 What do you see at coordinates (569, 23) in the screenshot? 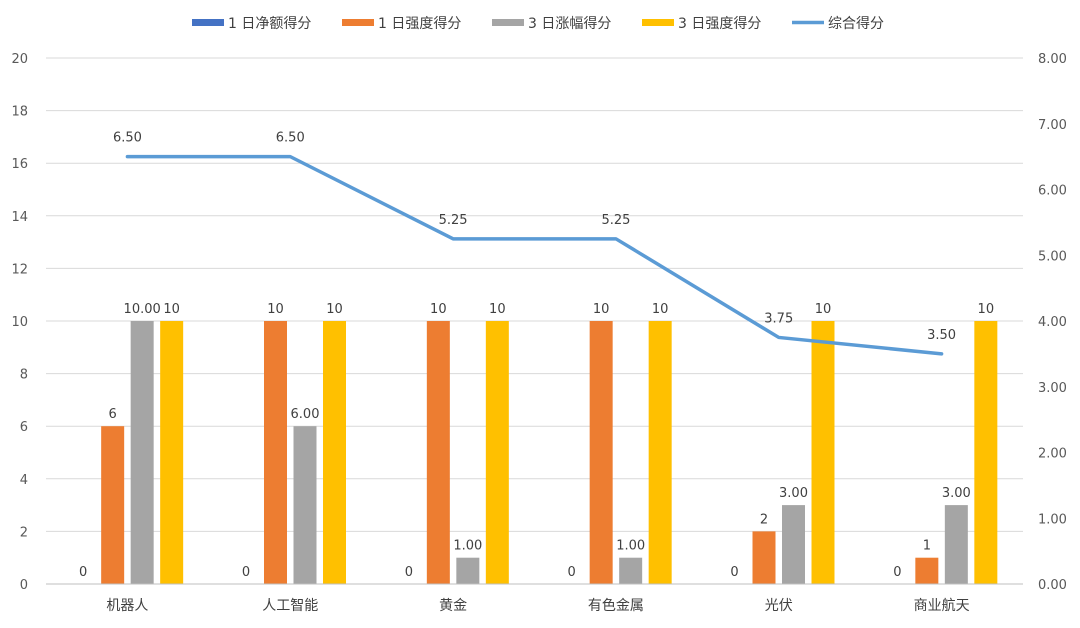
I see `legend-label: 3 日涨幅得分` at bounding box center [569, 23].